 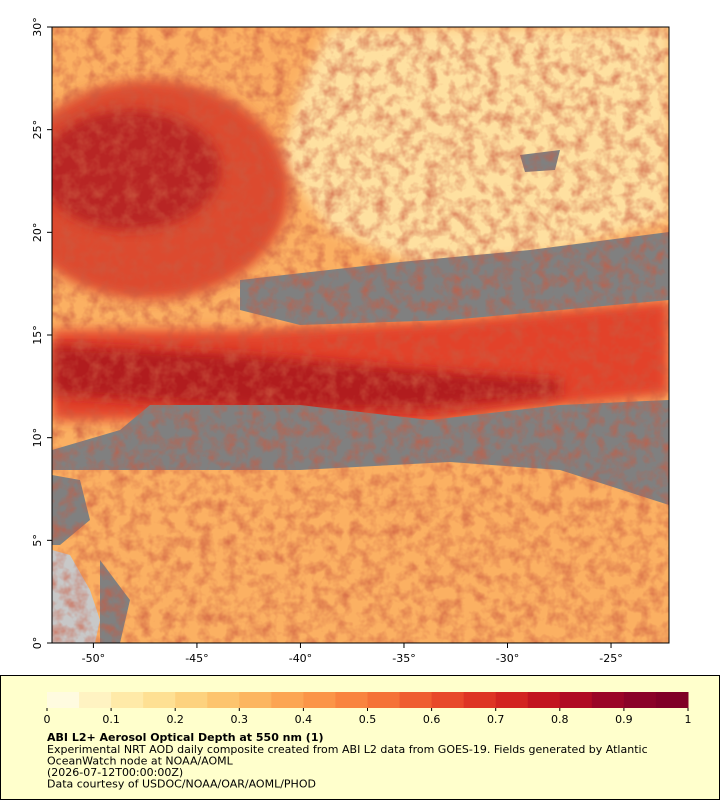 What do you see at coordinates (37, 335) in the screenshot?
I see `y-tick-label: 15°` at bounding box center [37, 335].